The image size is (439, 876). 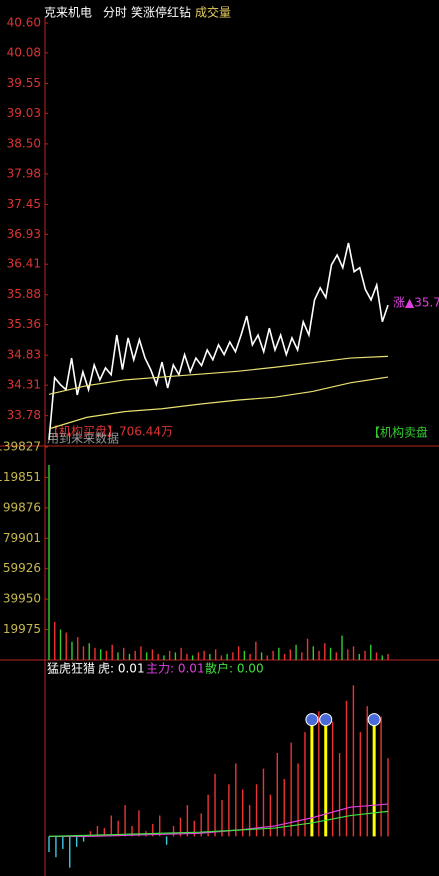 I want to click on y-tick-label: 99876, so click(x=22, y=507).